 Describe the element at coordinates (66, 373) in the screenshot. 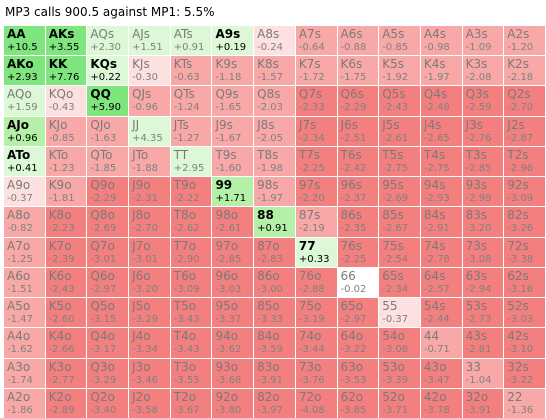

I see `hand-cell: K3o -2.77` at that location.